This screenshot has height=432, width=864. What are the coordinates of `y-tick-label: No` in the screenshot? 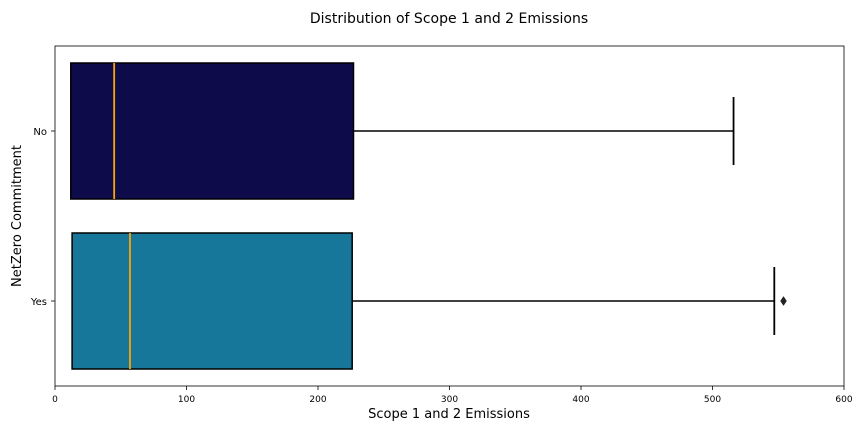 It's located at (40, 132).